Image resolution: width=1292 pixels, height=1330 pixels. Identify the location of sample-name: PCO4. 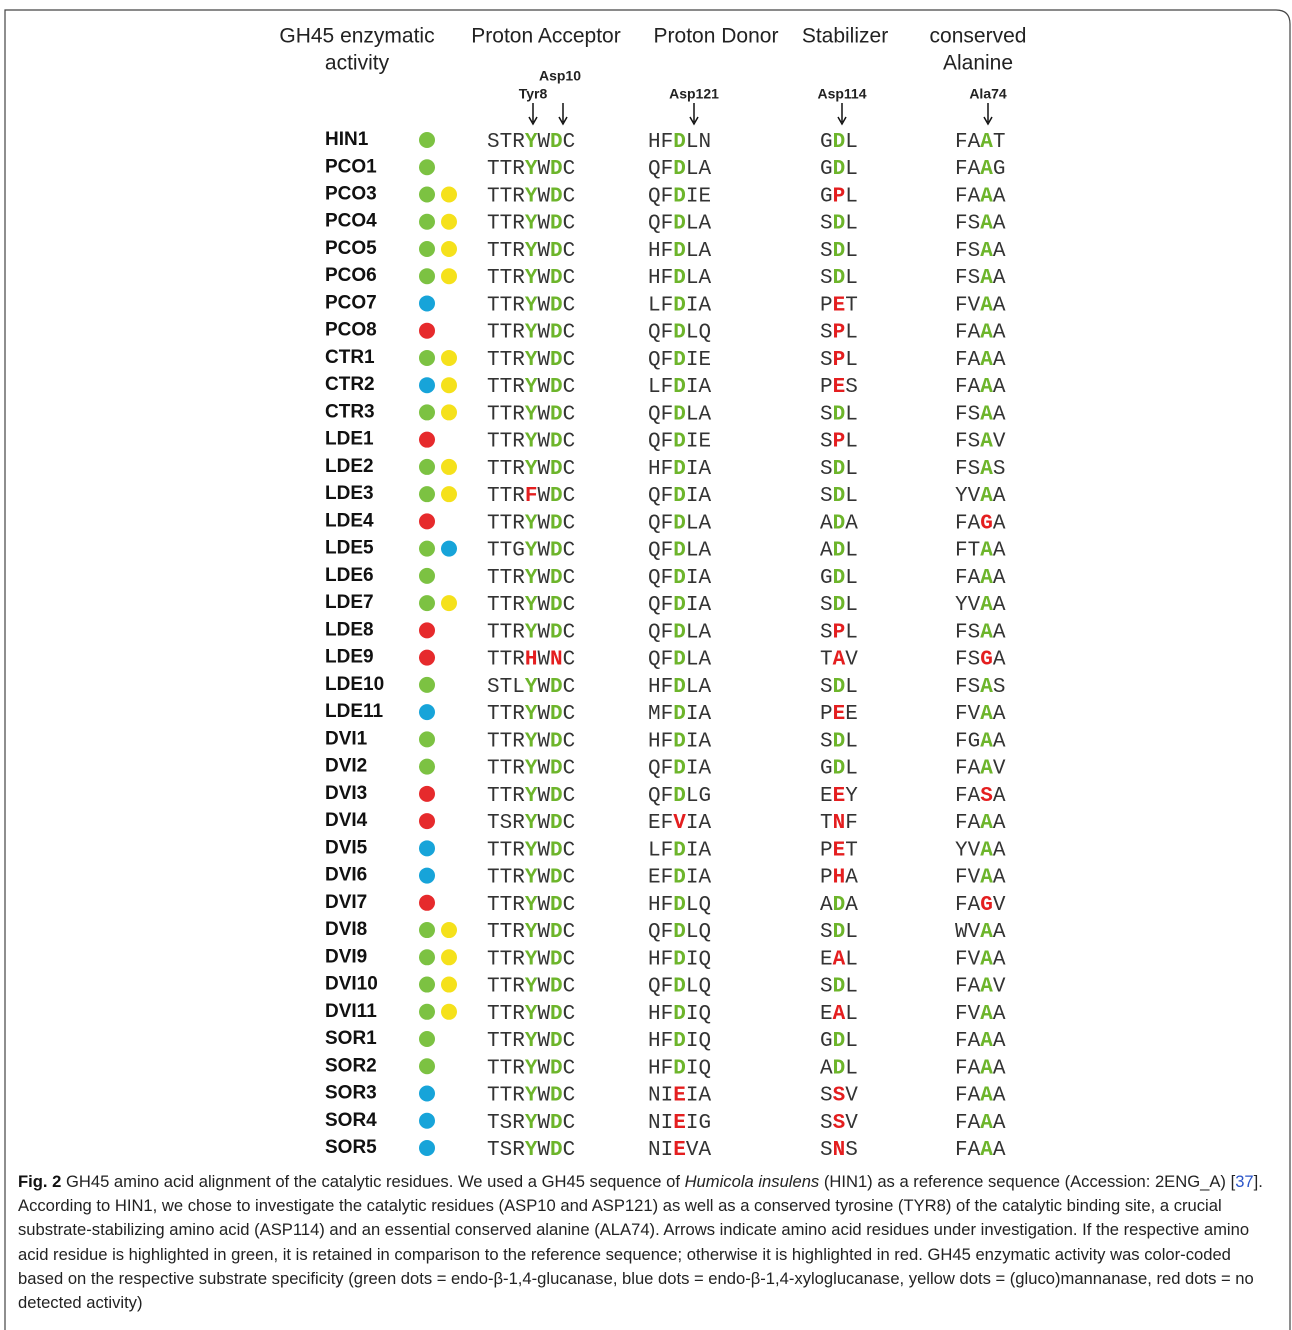
(351, 221).